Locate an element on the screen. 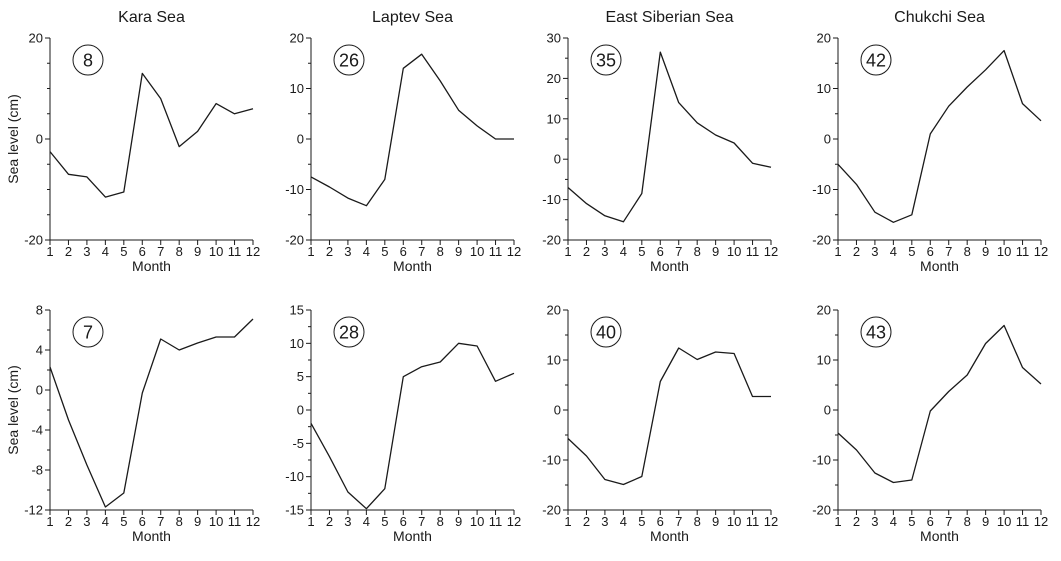 The width and height of the screenshot is (1061, 561). station-label: 26 is located at coordinates (349, 61).